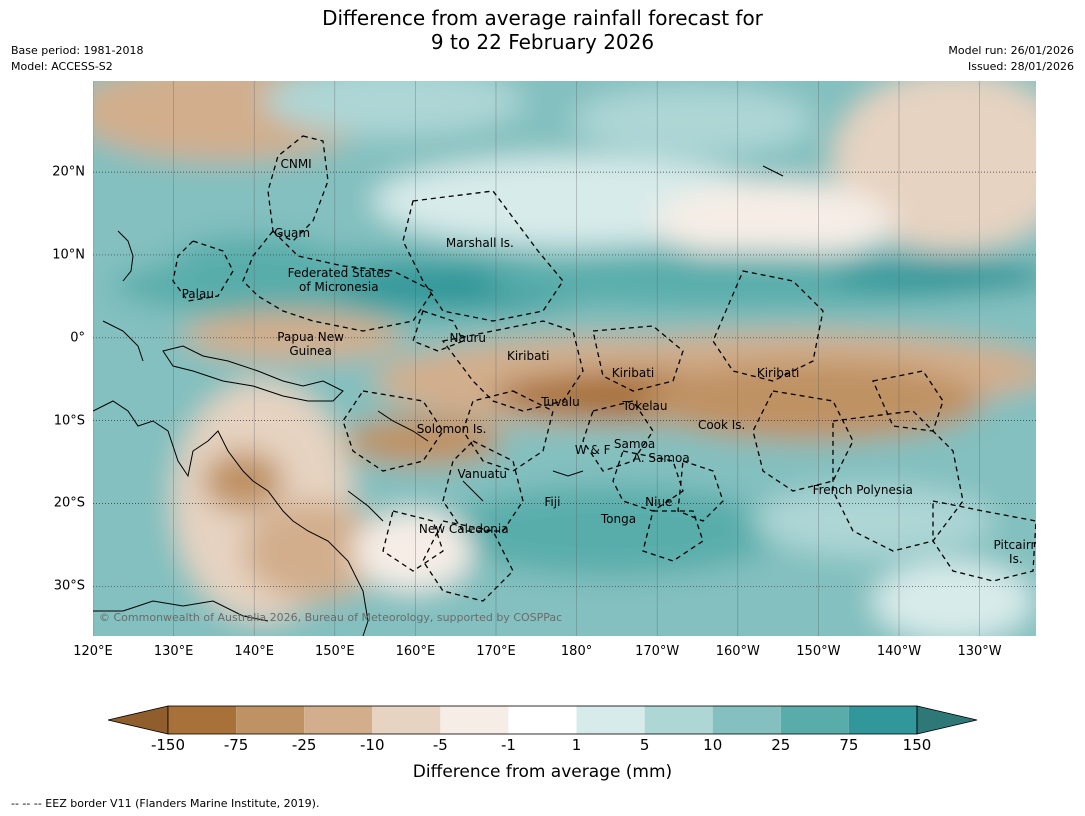  I want to click on latitude-tick-label: 30°S, so click(69, 586).